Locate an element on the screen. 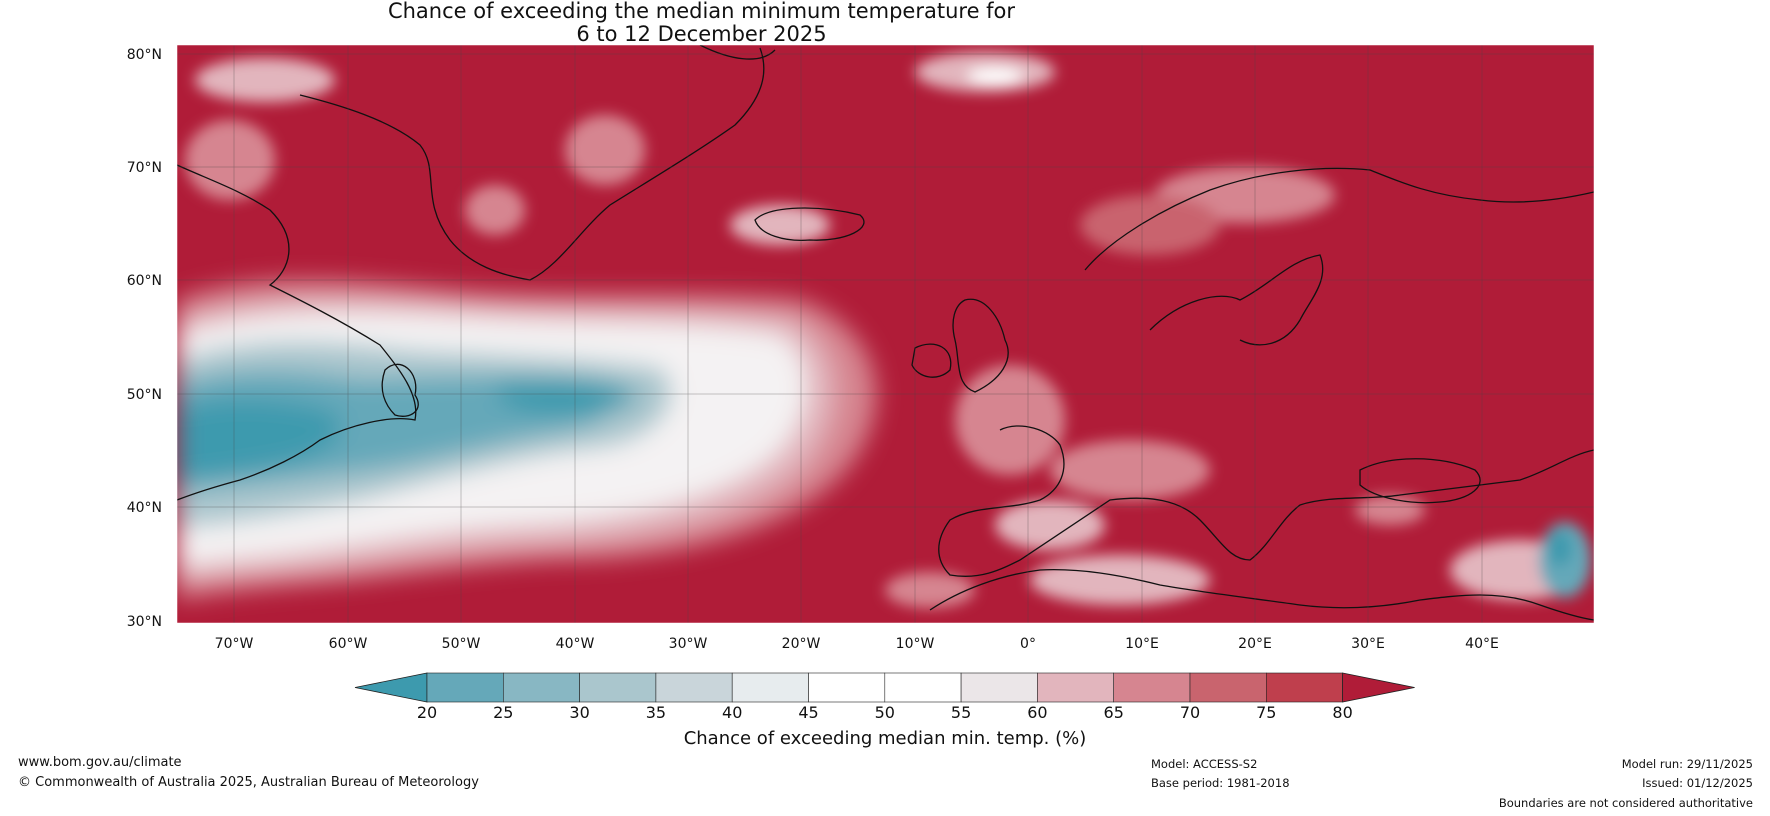  lon-label-10e: 10°E is located at coordinates (1142, 644).